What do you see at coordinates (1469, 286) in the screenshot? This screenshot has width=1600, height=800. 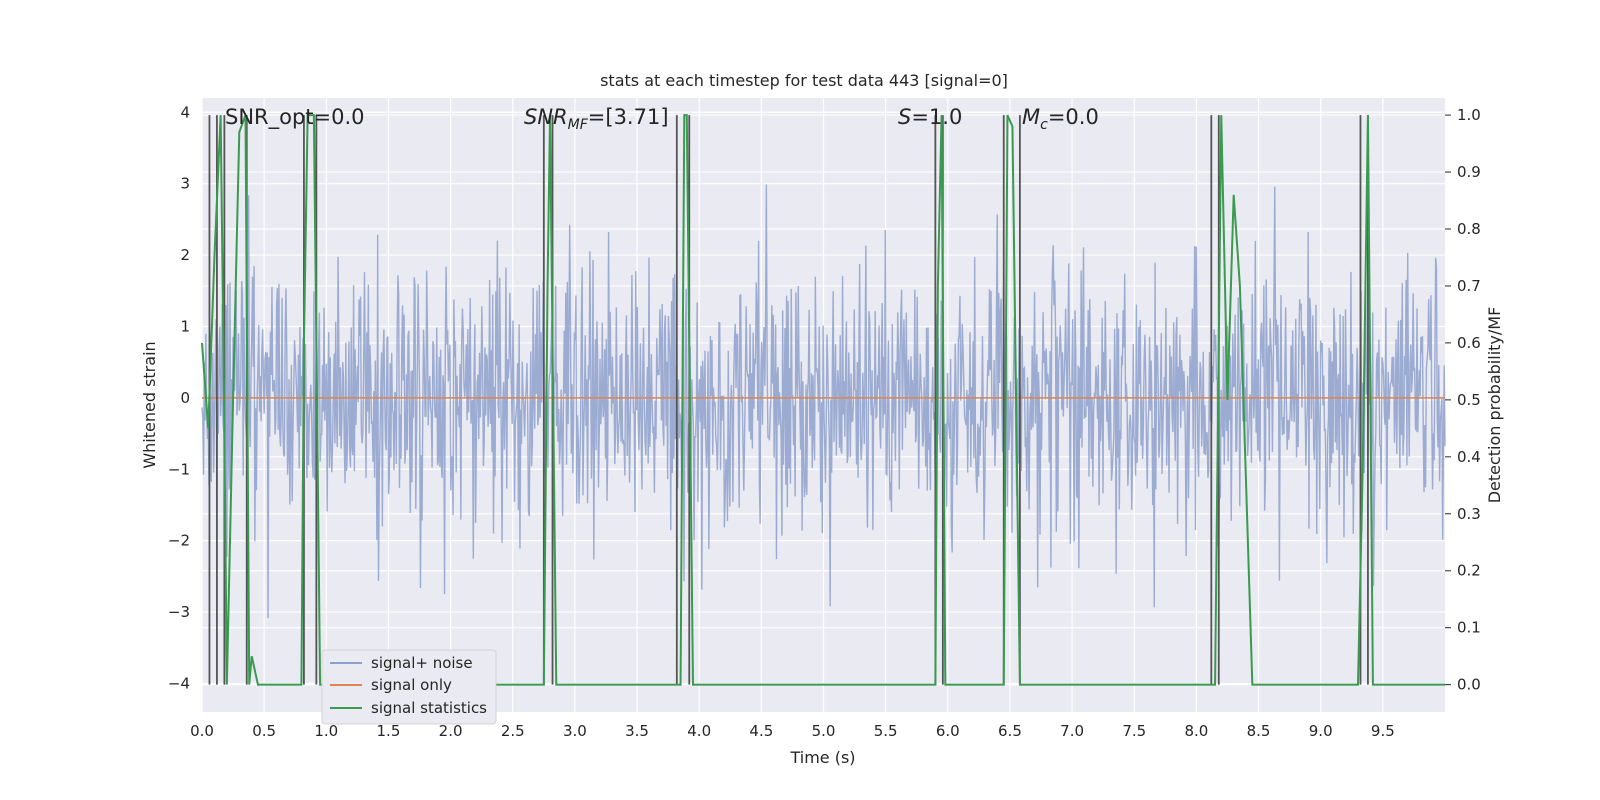 I see `y-right-tick-label: 0.7` at bounding box center [1469, 286].